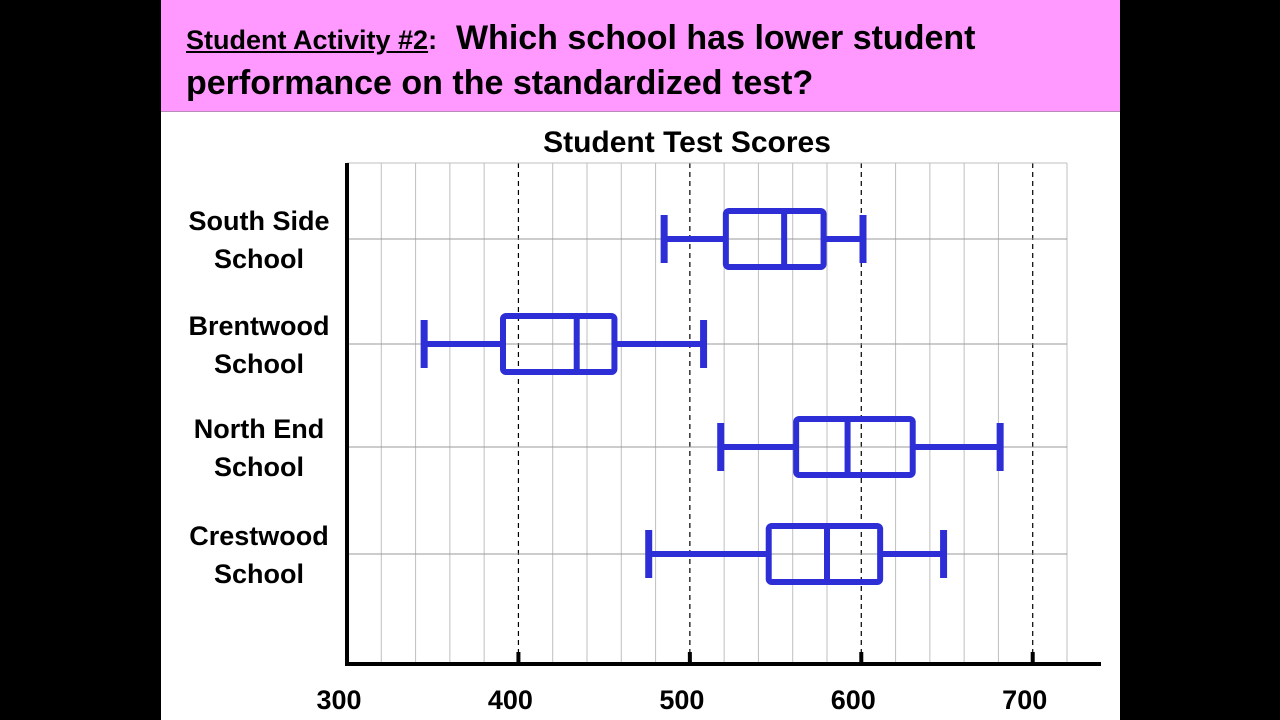 Image resolution: width=1280 pixels, height=720 pixels. I want to click on x-tick-label: 300, so click(338, 700).